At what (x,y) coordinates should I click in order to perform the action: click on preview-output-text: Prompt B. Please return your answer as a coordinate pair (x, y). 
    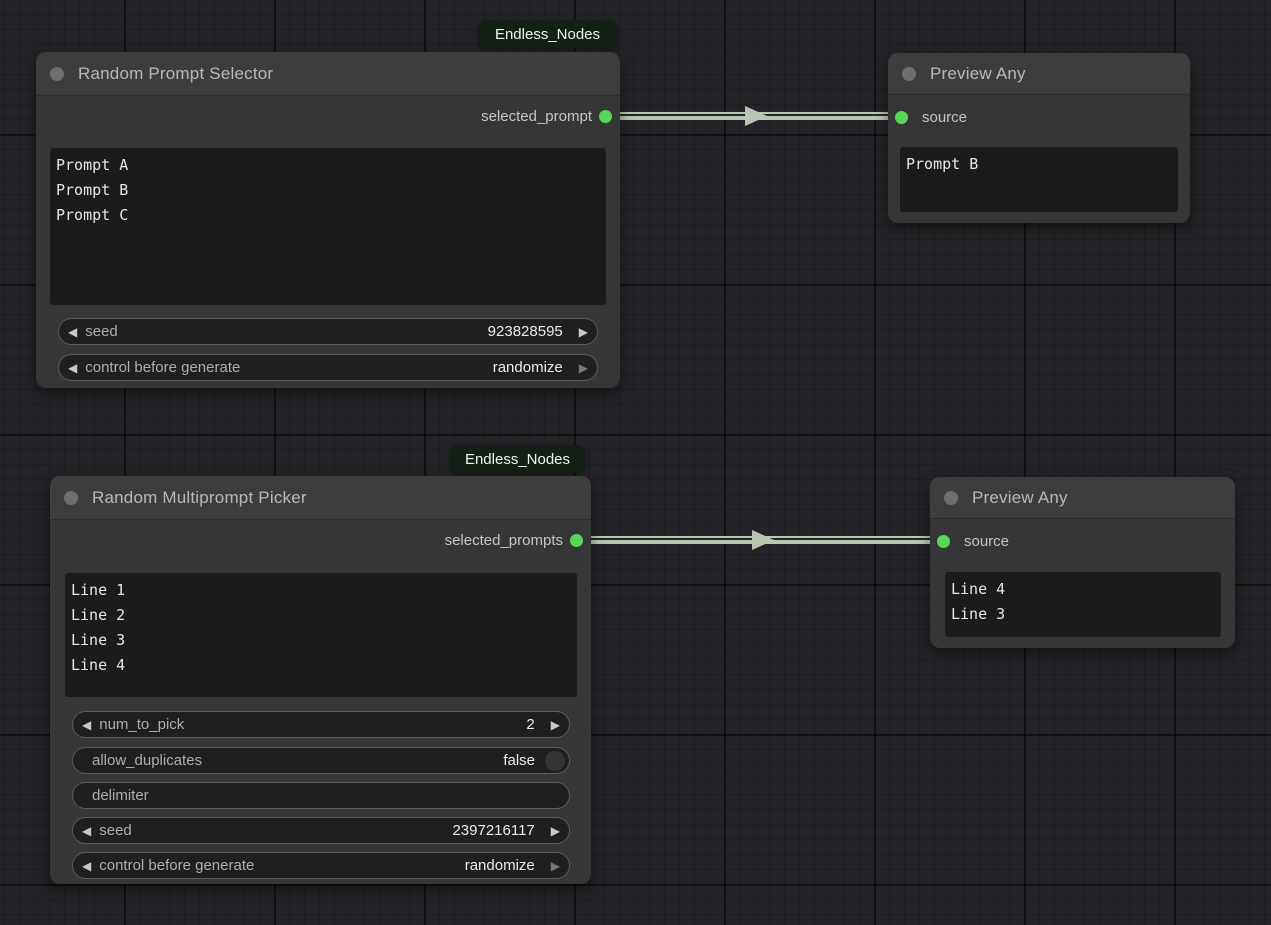
    Looking at the image, I should click on (1039, 179).